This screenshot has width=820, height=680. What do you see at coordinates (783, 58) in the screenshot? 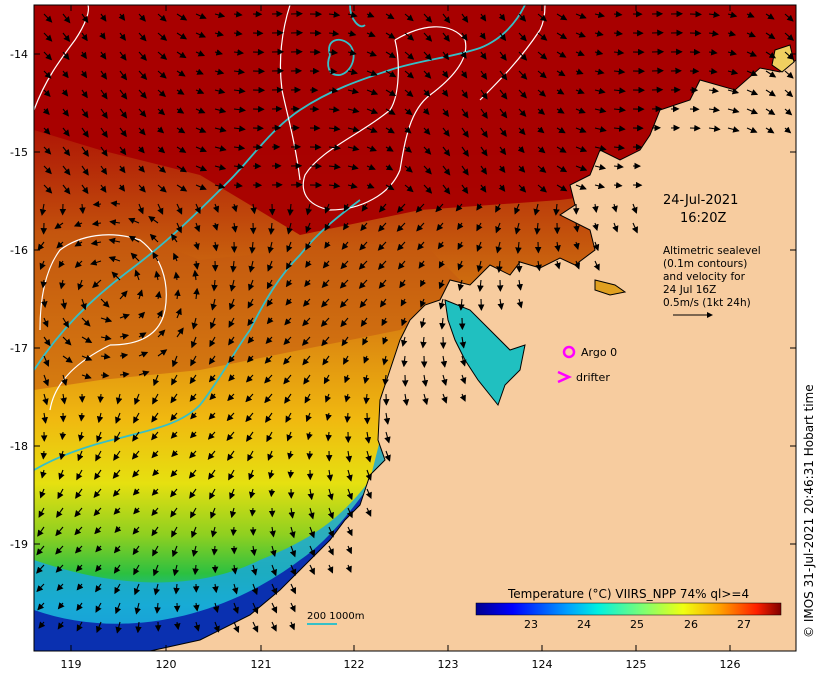
I see `island` at bounding box center [783, 58].